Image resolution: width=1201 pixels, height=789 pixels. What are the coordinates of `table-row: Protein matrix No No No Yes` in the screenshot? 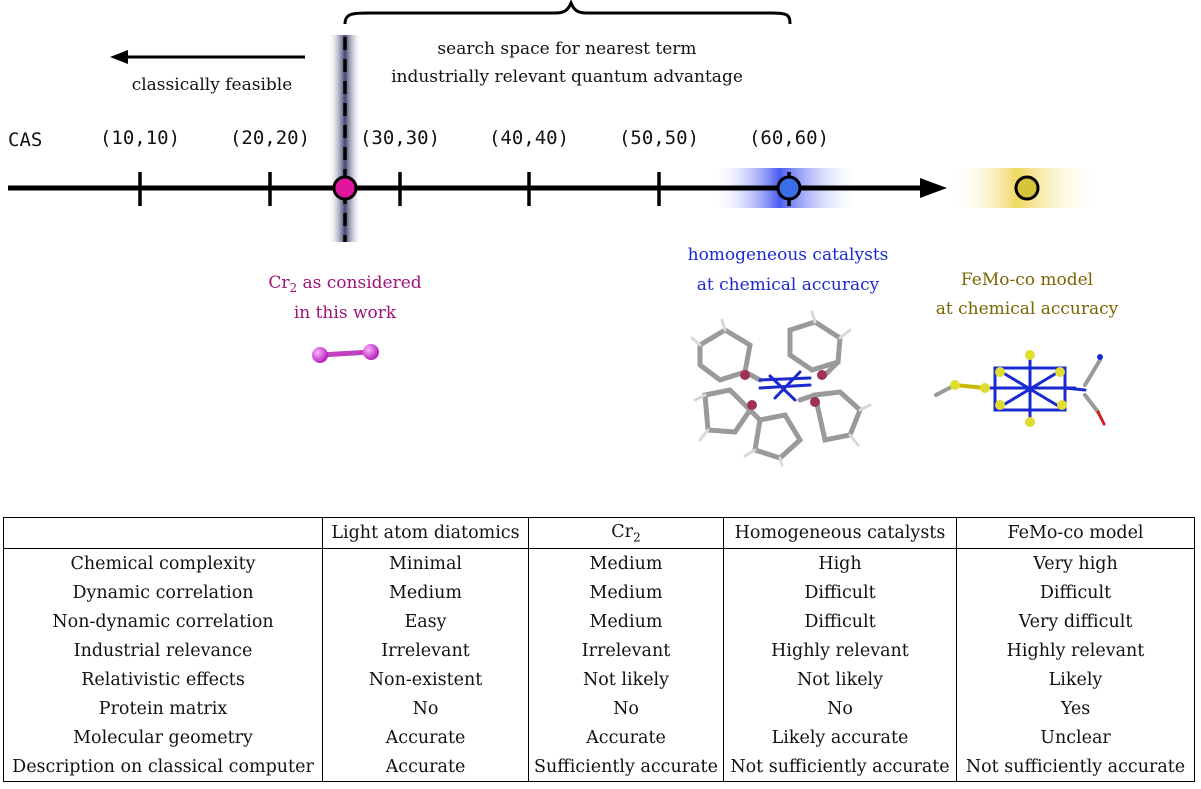 It's located at (599, 708).